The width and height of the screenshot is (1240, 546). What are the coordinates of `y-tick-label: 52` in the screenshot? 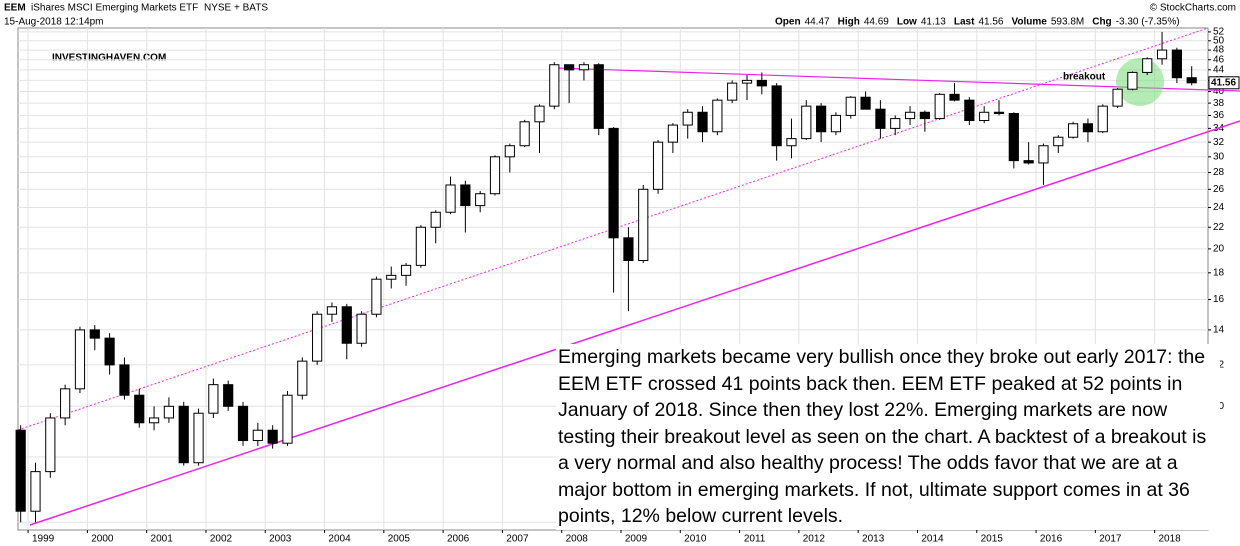 It's located at (1219, 32).